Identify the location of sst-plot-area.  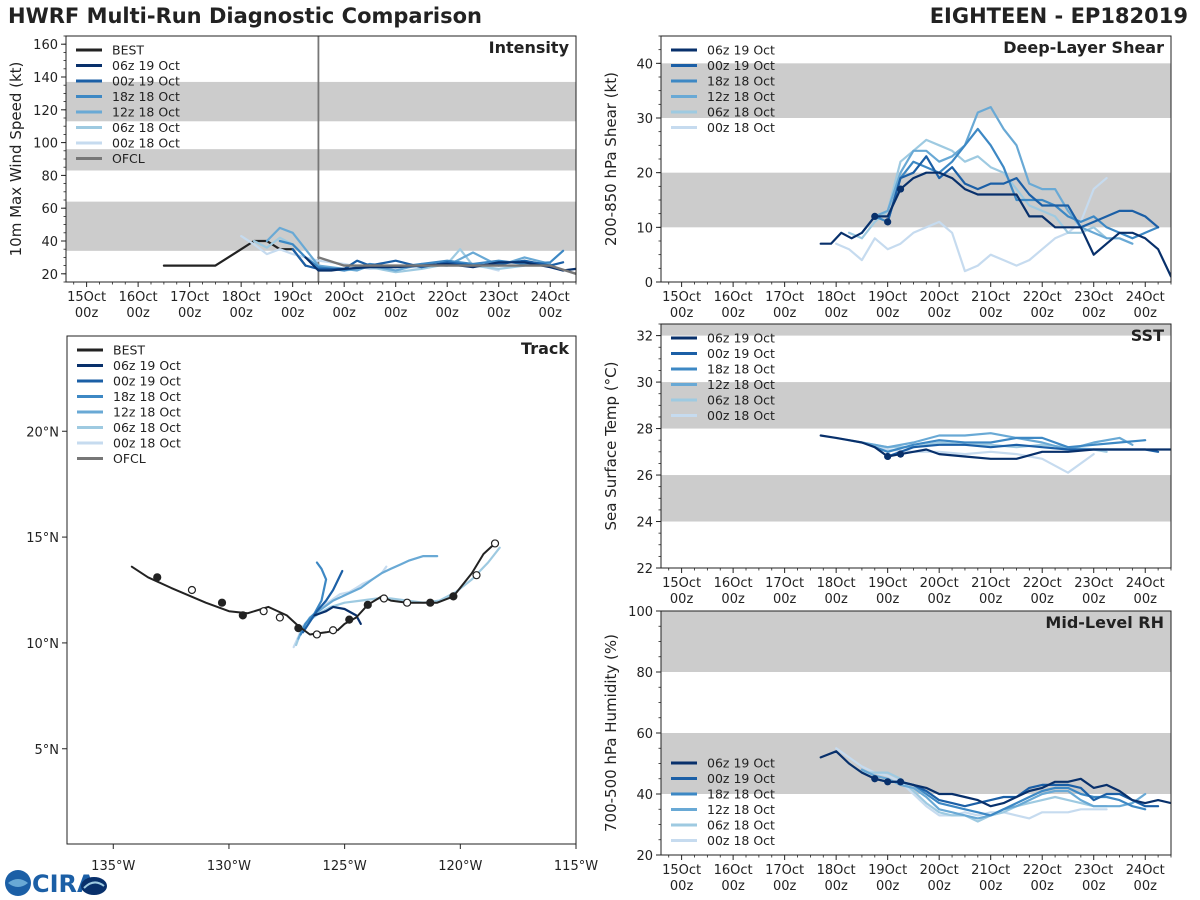
(916, 423).